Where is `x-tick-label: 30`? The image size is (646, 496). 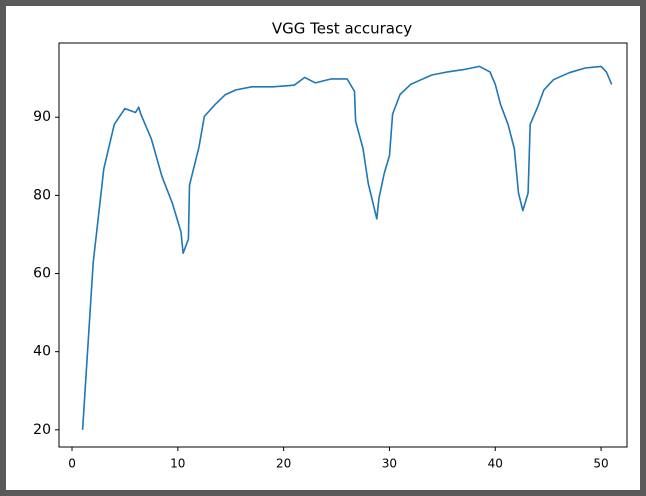
x-tick-label: 30 is located at coordinates (389, 464).